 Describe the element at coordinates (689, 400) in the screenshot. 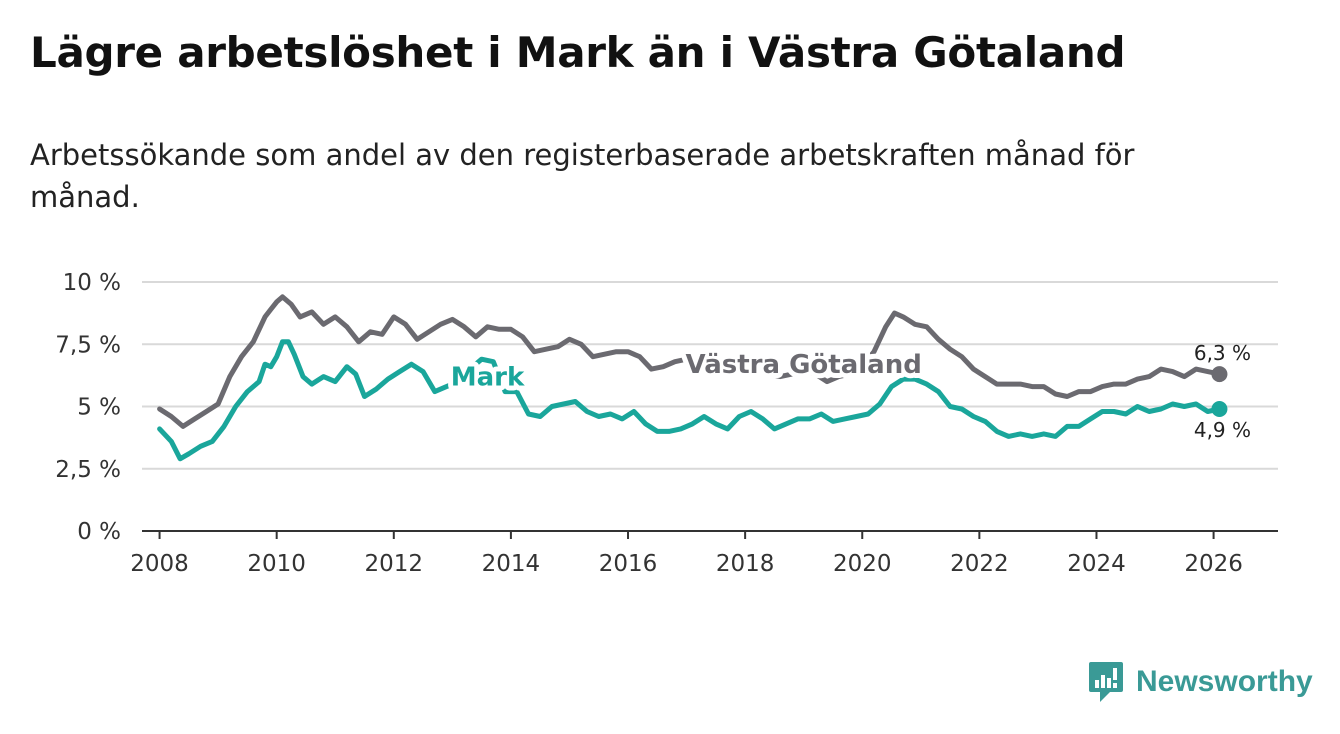

I see `series-line-mark` at that location.